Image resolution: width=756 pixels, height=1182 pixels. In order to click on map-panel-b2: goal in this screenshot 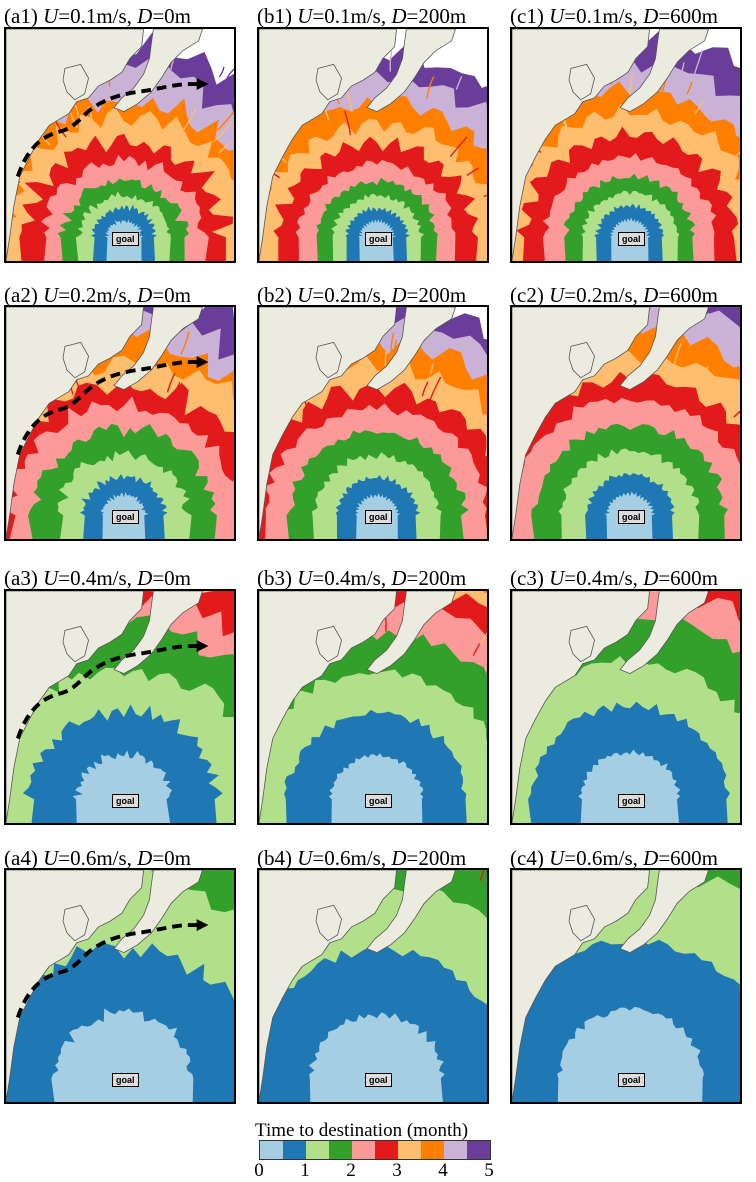, I will do `click(373, 423)`.